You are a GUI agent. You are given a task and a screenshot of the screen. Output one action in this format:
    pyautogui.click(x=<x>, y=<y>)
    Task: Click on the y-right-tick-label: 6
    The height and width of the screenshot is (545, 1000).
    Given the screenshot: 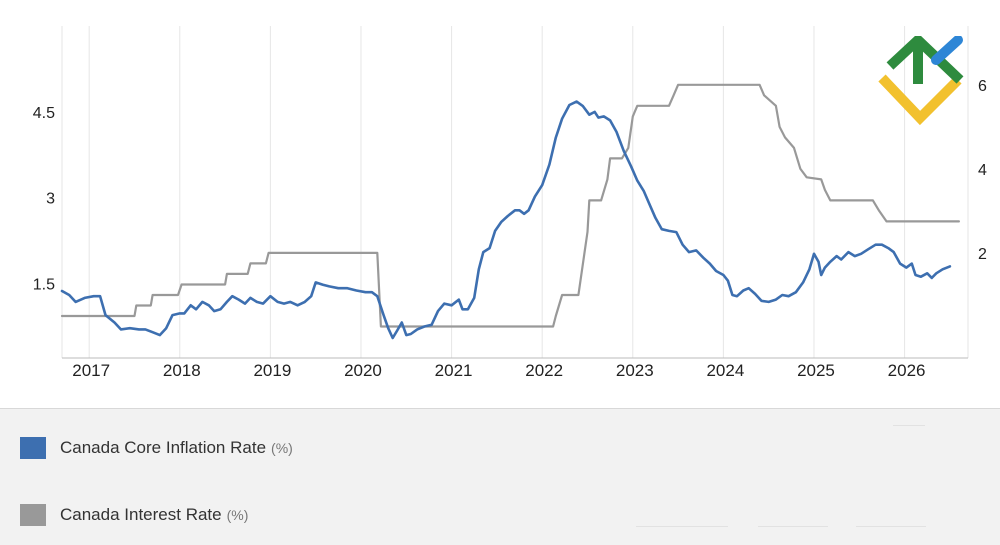 What is the action you would take?
    pyautogui.click(x=982, y=86)
    